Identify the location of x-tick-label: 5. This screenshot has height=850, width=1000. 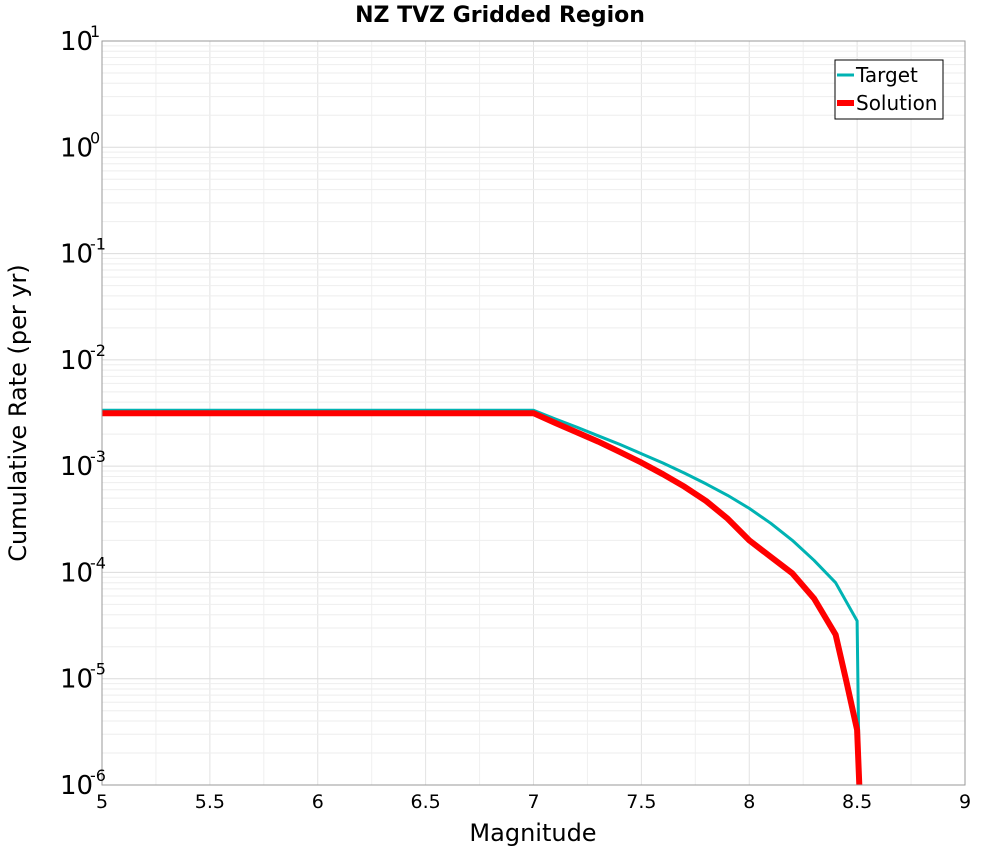
(102, 802).